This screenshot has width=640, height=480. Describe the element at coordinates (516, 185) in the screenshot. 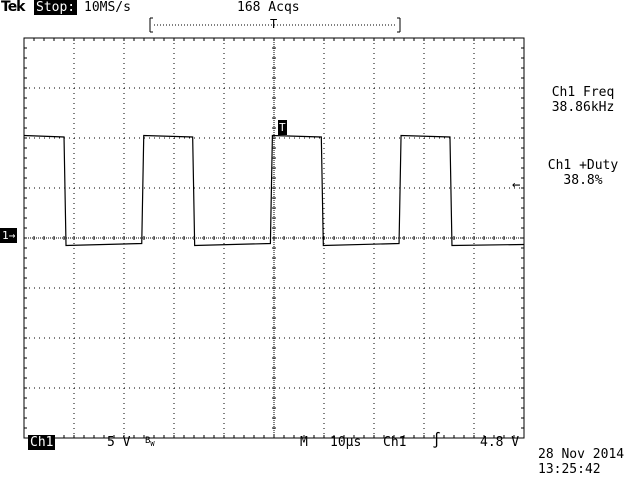

I see `trigger-level-marker: ←` at that location.